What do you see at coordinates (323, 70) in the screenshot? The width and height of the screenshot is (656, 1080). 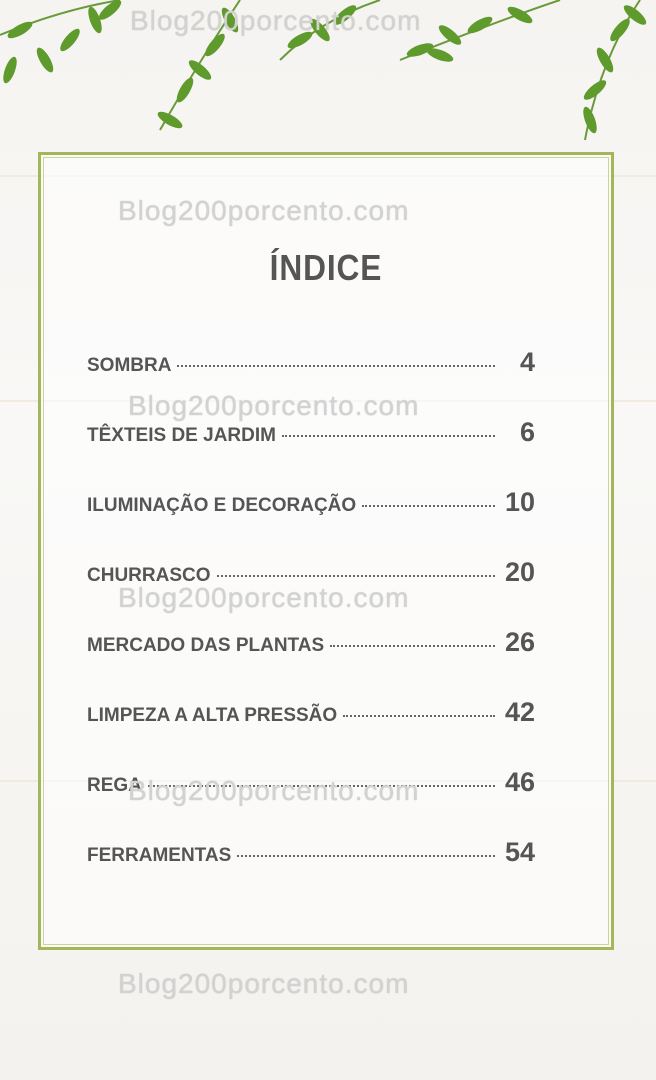 I see `leaves-decoration` at bounding box center [323, 70].